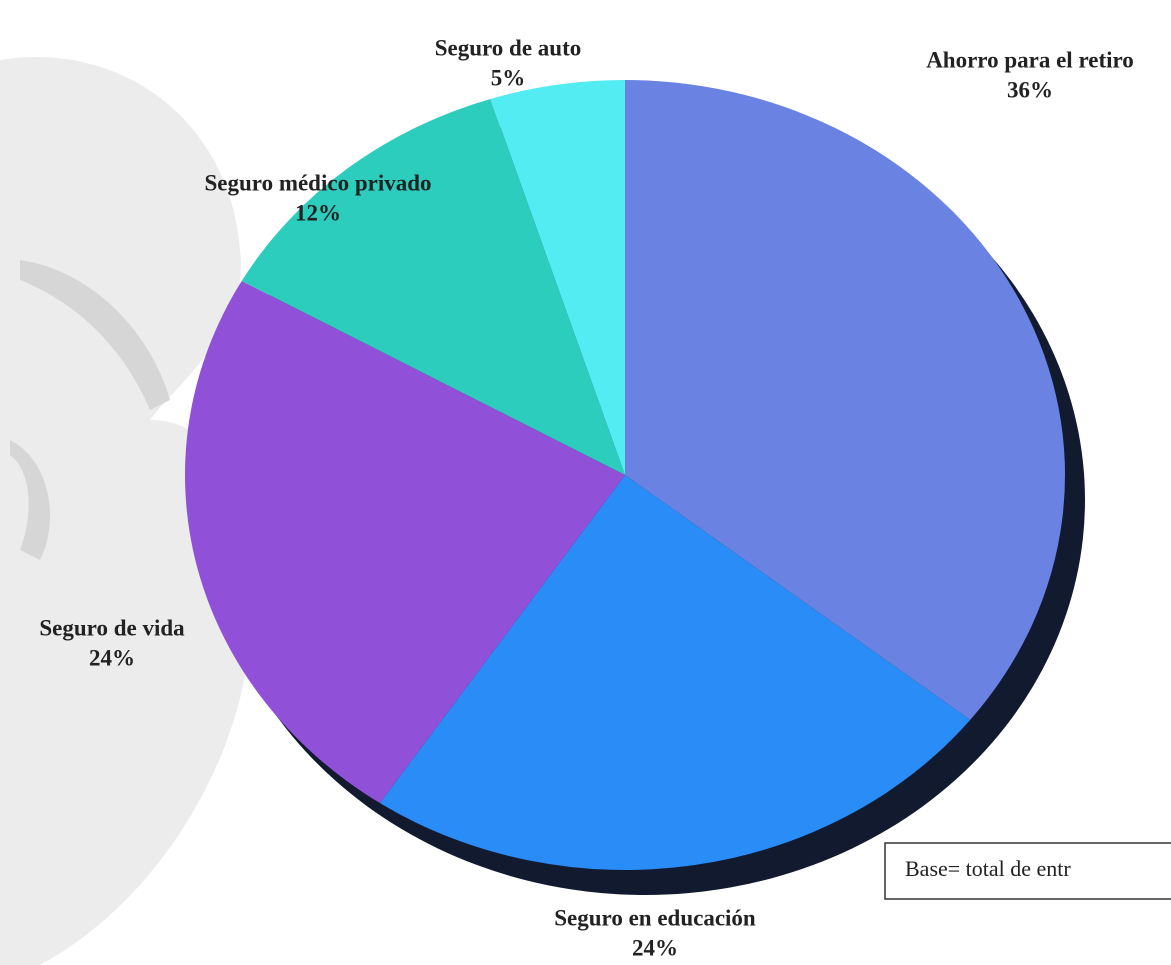  What do you see at coordinates (1030, 89) in the screenshot?
I see `slice-value-label: 36%` at bounding box center [1030, 89].